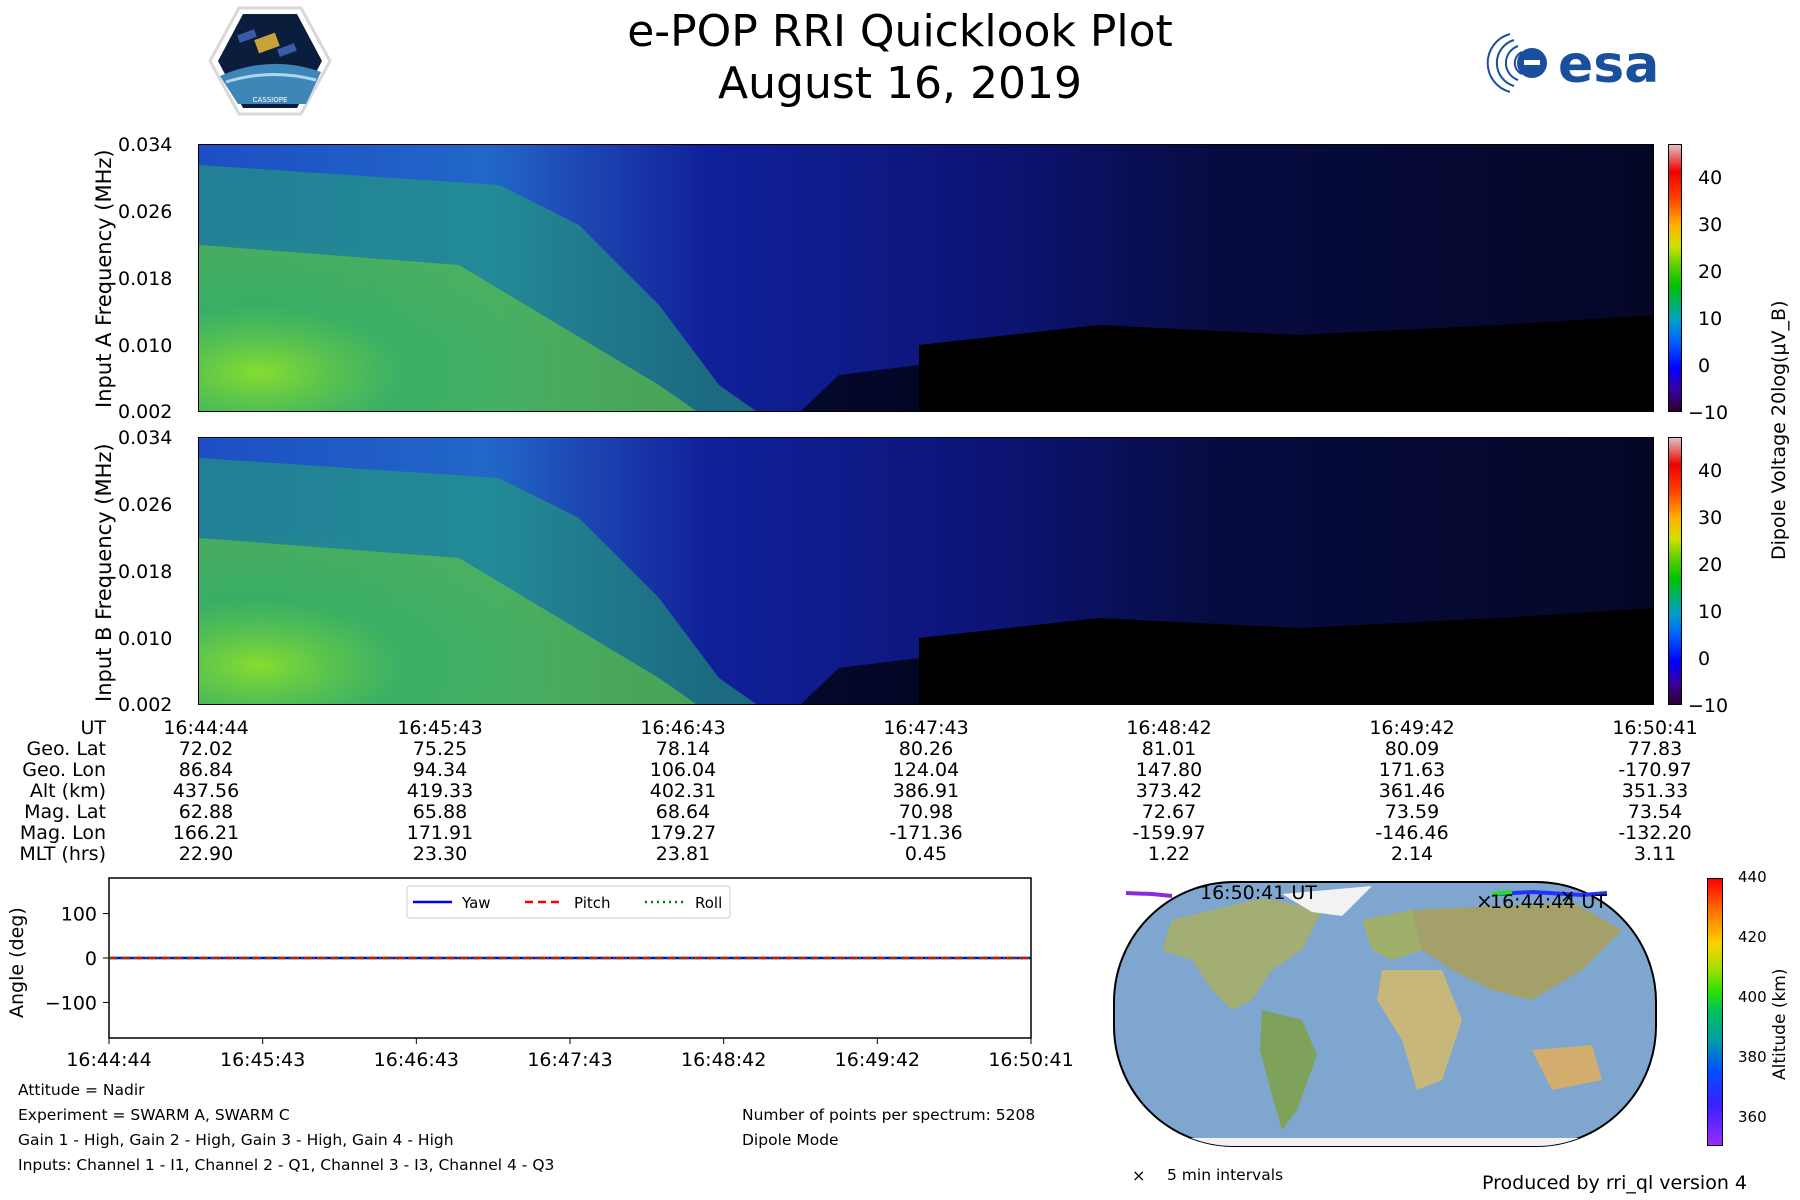 This screenshot has width=1800, height=1200. What do you see at coordinates (81, 1090) in the screenshot?
I see `info-attitude: Attitude = Nadir` at bounding box center [81, 1090].